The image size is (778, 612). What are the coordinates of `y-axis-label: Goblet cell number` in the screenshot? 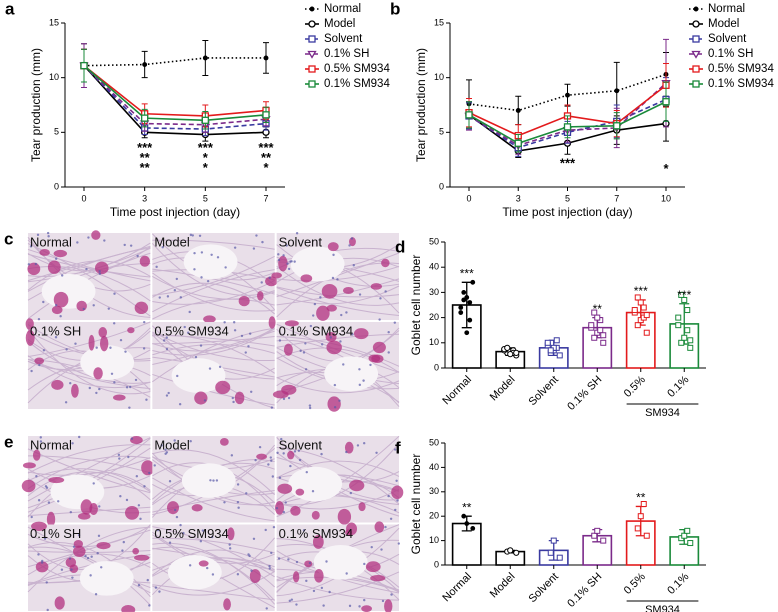 It's located at (416, 305).